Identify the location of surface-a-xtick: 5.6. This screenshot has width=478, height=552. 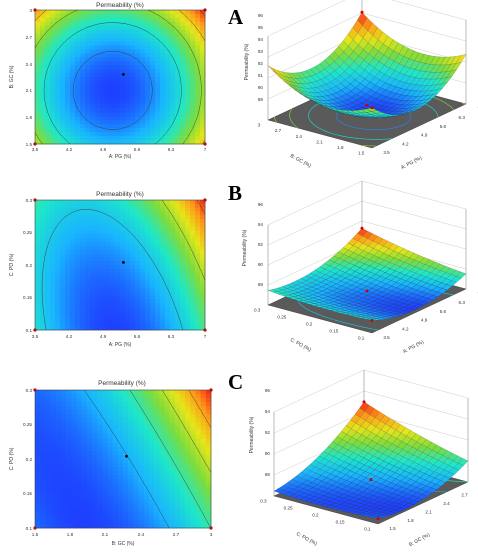
(443, 126).